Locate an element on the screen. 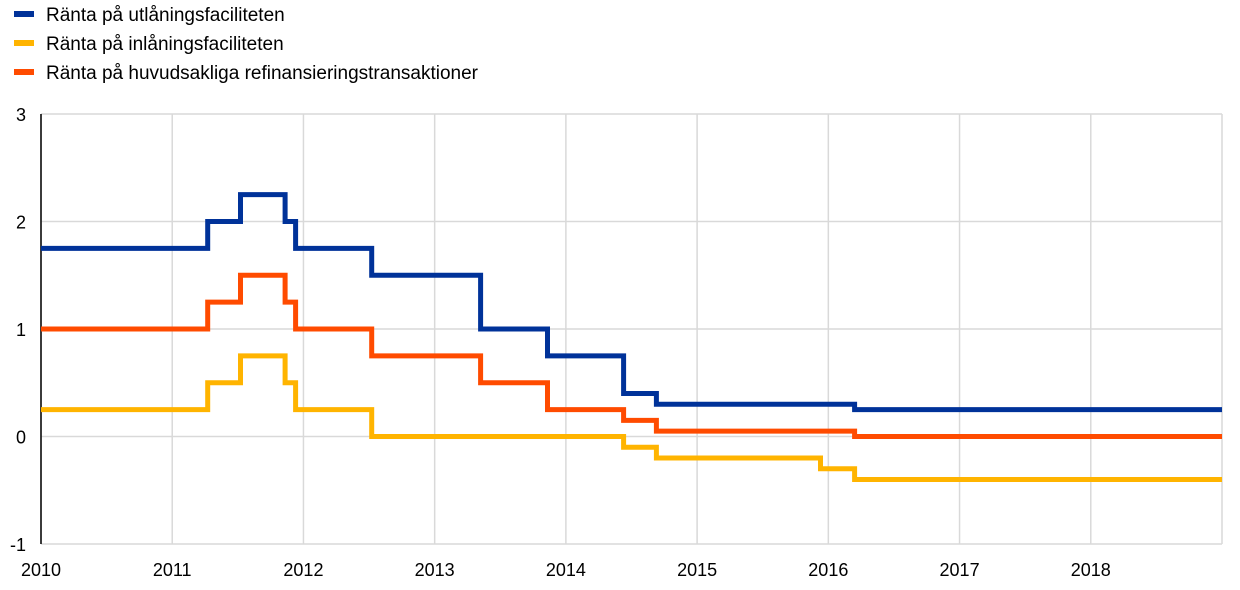 This screenshot has width=1240, height=590. x-tick-label: 2013 is located at coordinates (435, 570).